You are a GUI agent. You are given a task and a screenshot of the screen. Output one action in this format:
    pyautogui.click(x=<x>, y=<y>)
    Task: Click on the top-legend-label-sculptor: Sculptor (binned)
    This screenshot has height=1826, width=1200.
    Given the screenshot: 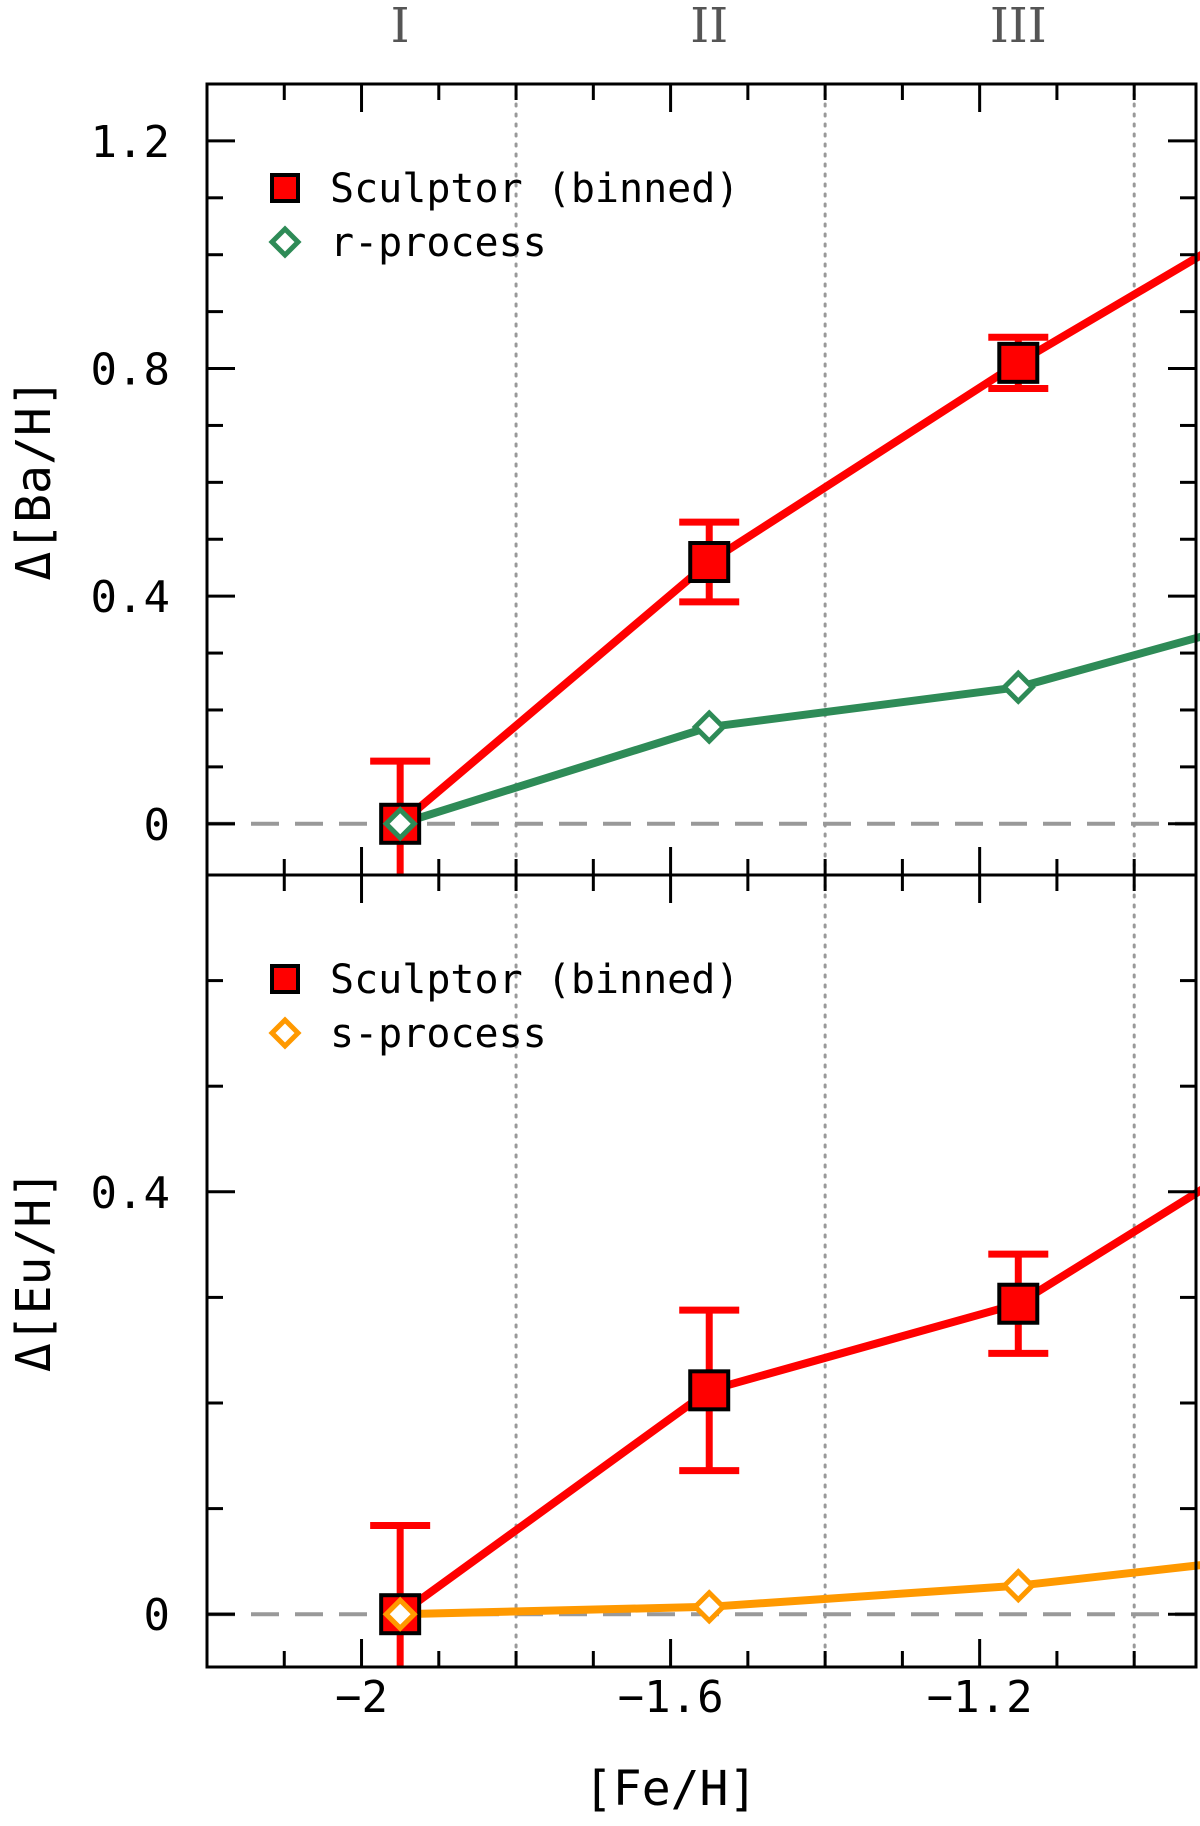 What is the action you would take?
    pyautogui.click(x=534, y=189)
    